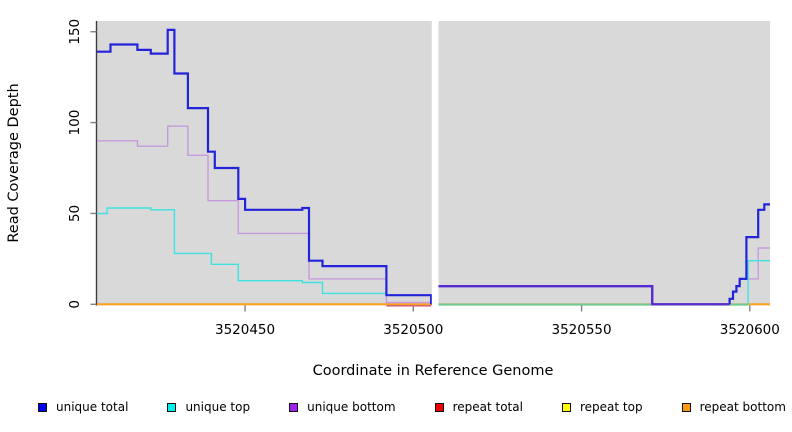 This screenshot has width=792, height=432. Describe the element at coordinates (42, 407) in the screenshot. I see `legend-swatch-unique-total` at that location.